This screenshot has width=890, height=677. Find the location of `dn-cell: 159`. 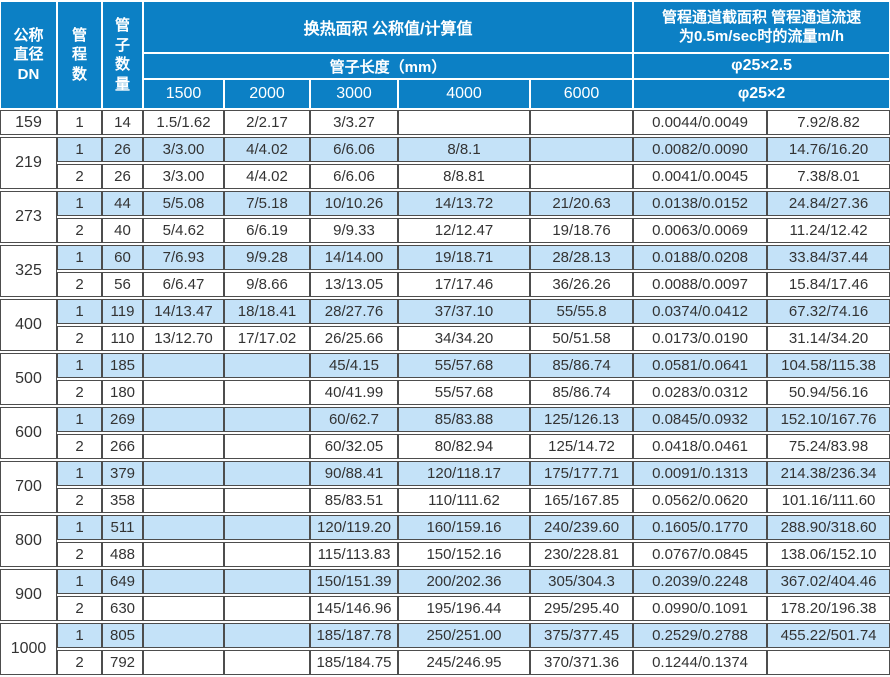

dn-cell: 159 is located at coordinates (28, 122).